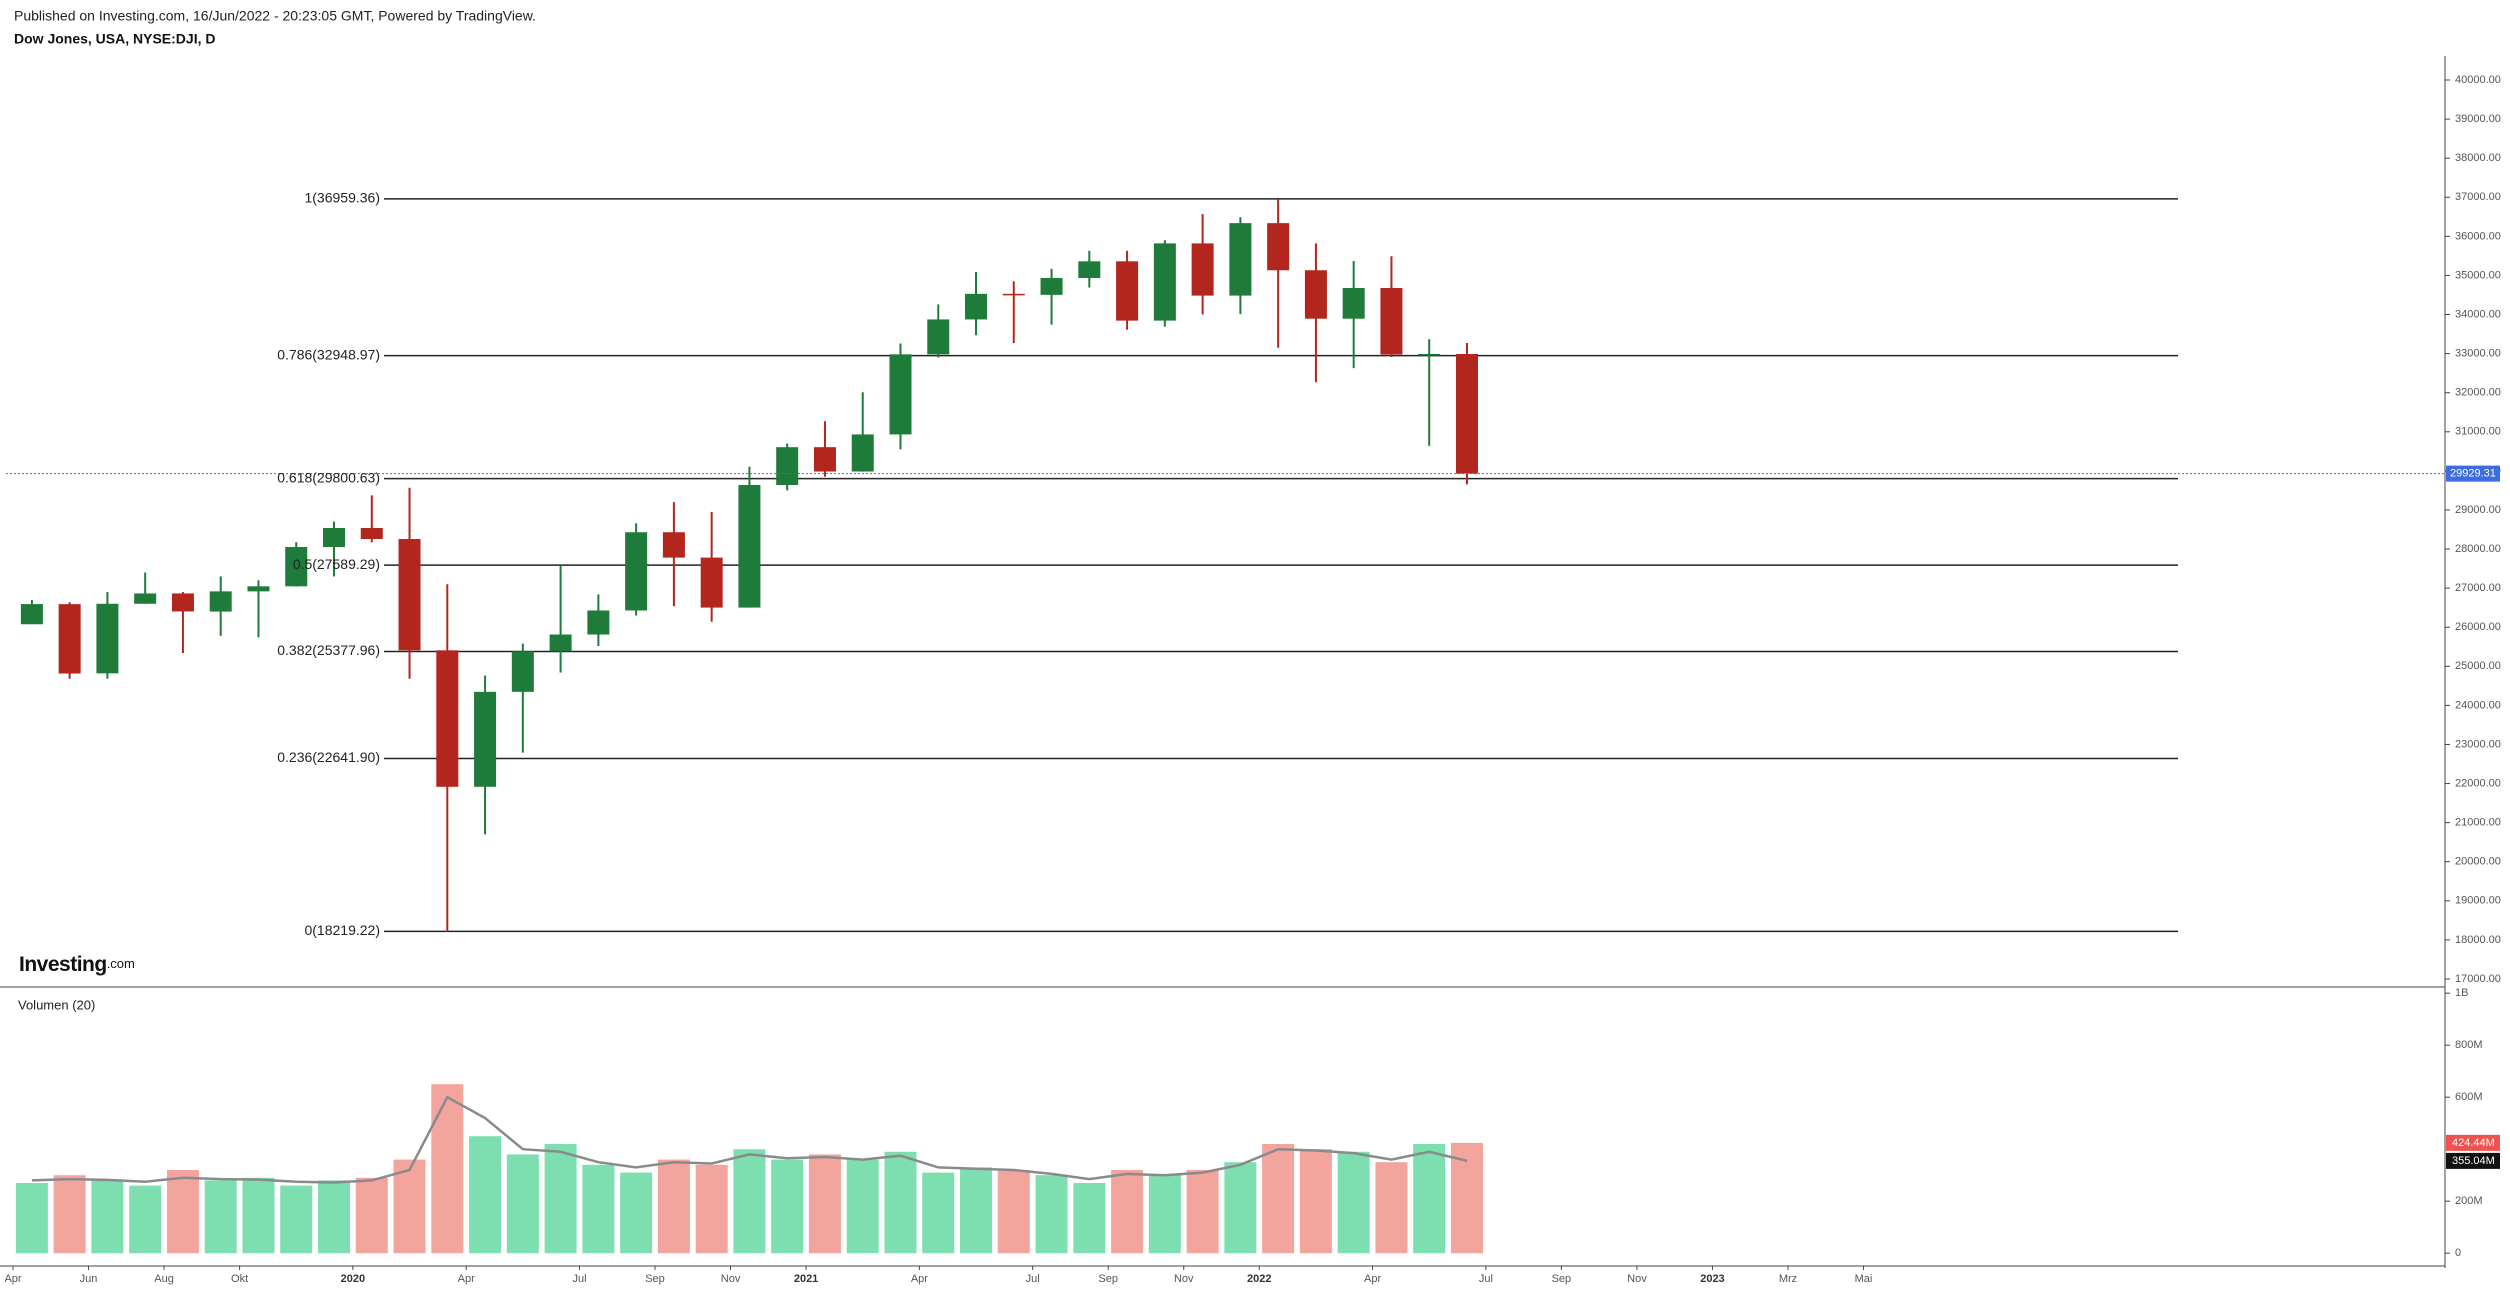 This screenshot has width=2510, height=1292. I want to click on fib-label: 0(18219.22), so click(342, 930).